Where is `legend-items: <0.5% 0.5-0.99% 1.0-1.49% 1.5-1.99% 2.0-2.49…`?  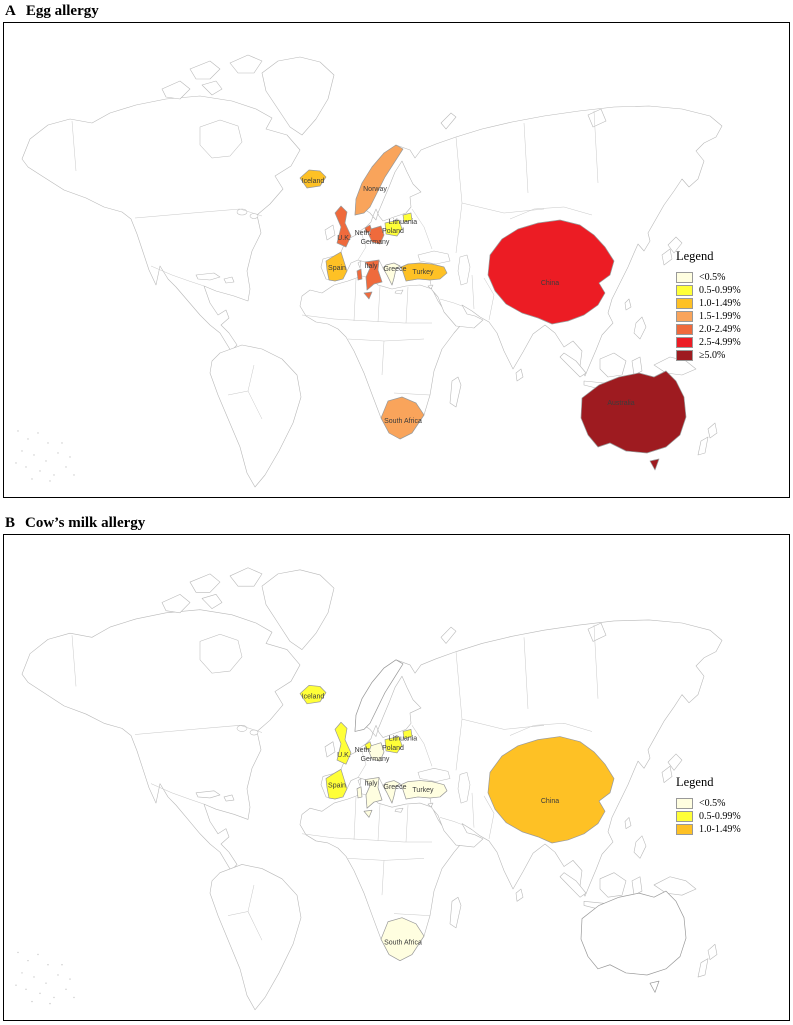 legend-items: <0.5% 0.5-0.99% 1.0-1.49% 1.5-1.99% 2.0-2.49… is located at coordinates (708, 316).